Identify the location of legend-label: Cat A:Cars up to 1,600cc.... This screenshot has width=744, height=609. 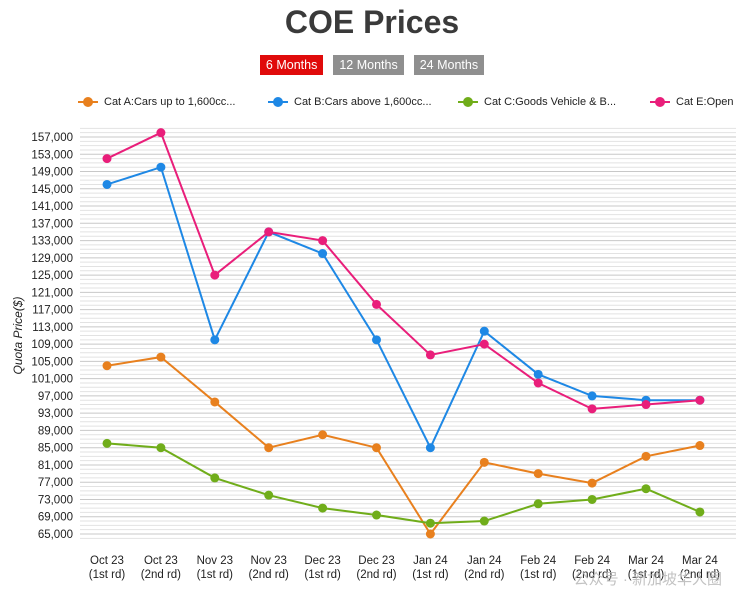
(170, 102).